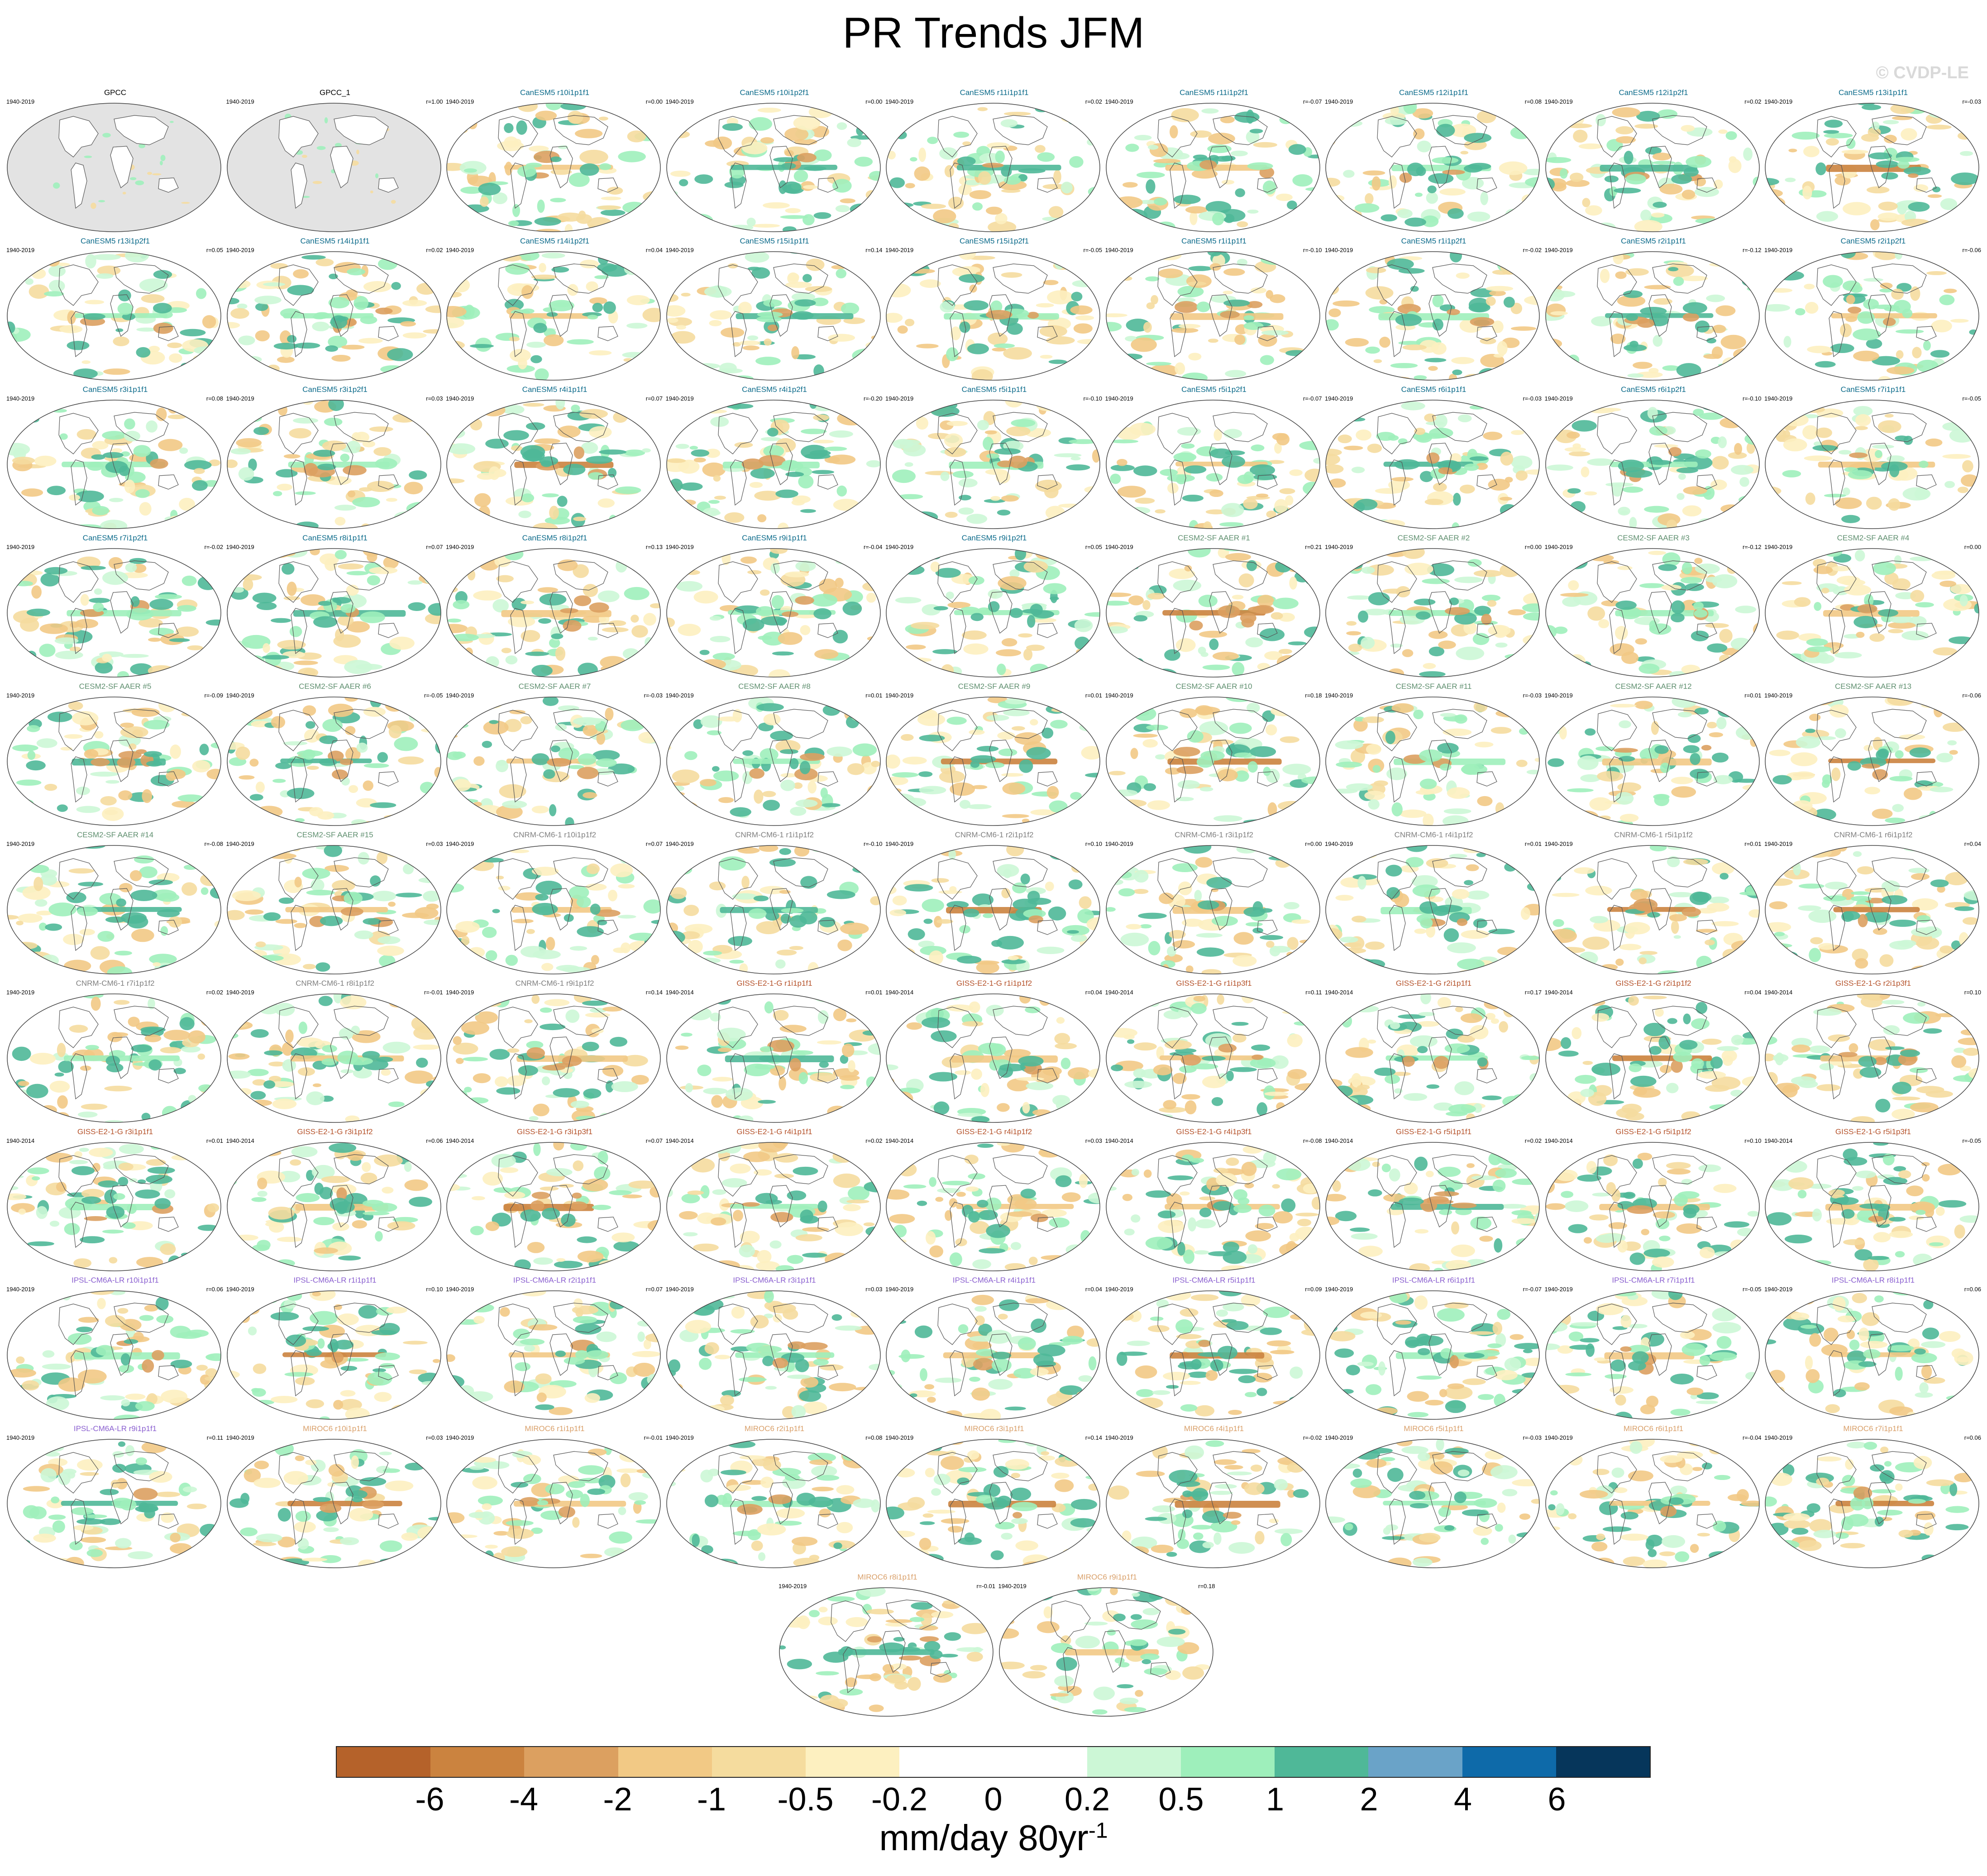  Describe the element at coordinates (240, 398) in the screenshot. I see `panel-years: 1940-2019` at that location.